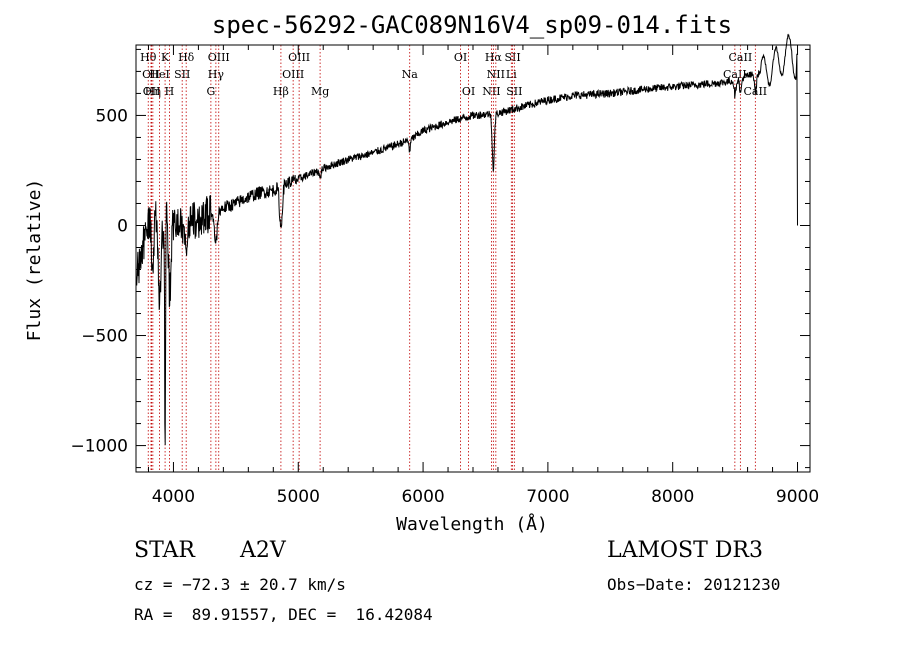 The image size is (900, 649). I want to click on y-tick-label: 0, so click(122, 226).